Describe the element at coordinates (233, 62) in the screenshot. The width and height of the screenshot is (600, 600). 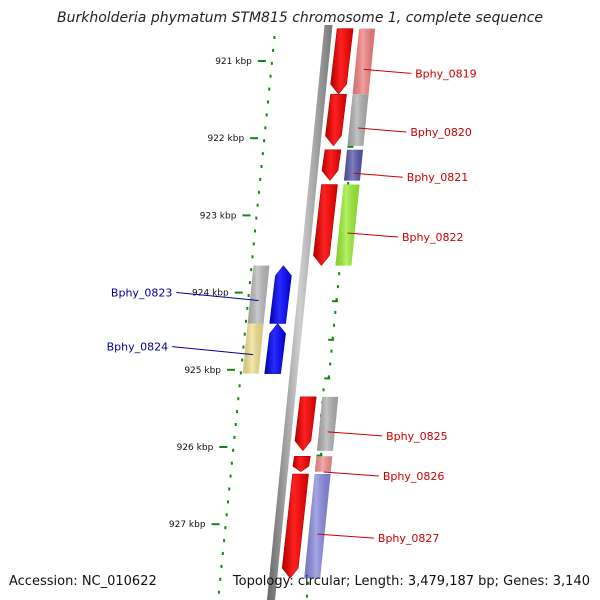
I see `kbp-label: 921 kbp` at that location.